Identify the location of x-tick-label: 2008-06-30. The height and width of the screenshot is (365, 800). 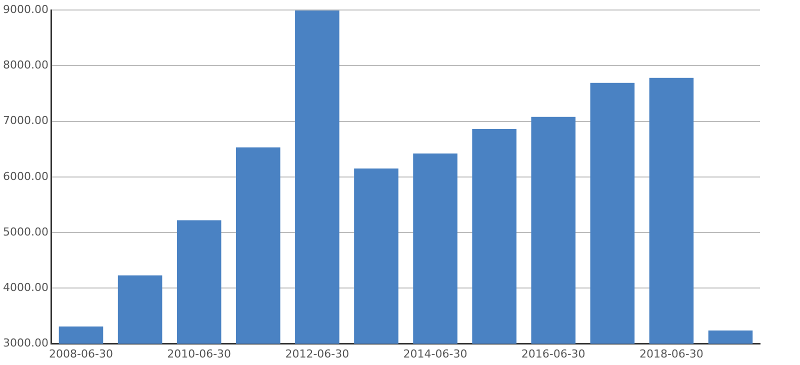
(81, 353).